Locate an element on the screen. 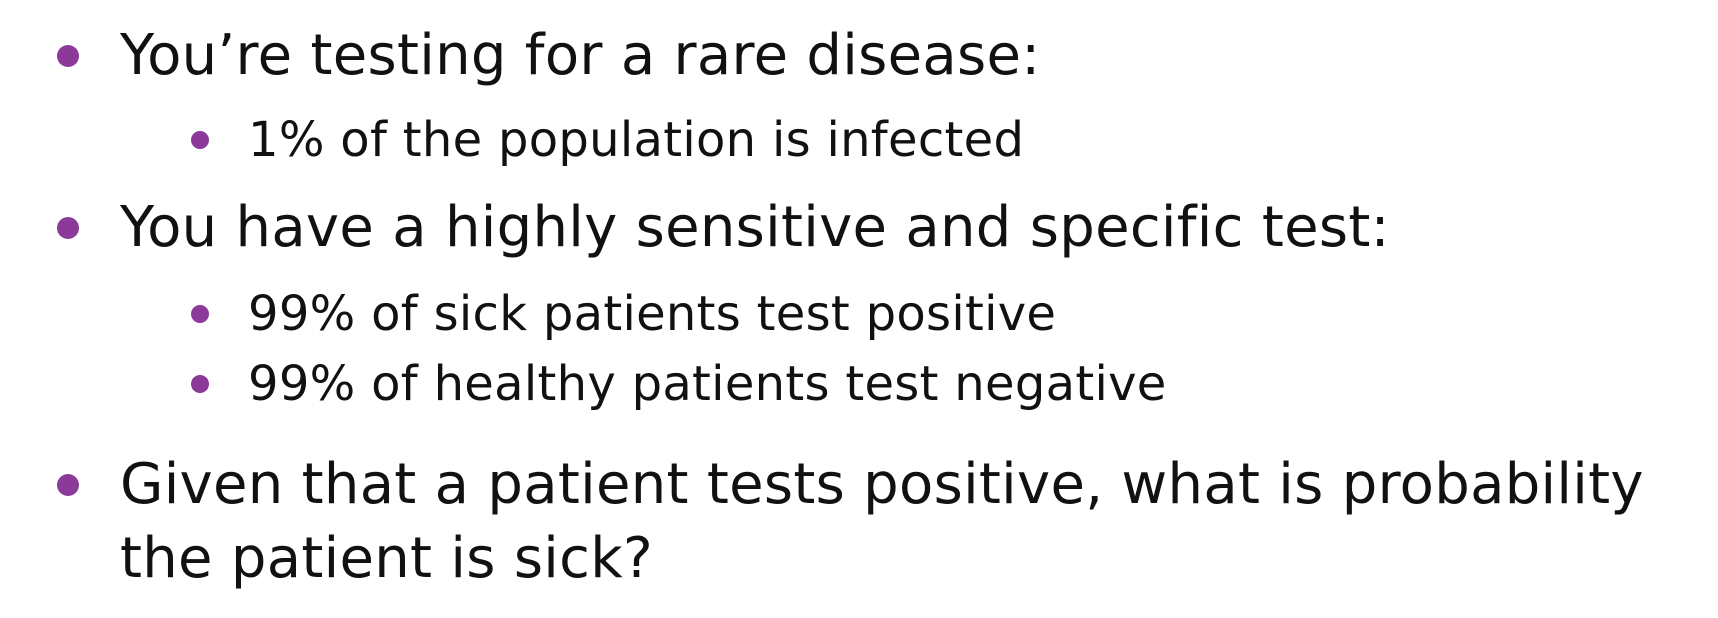 The width and height of the screenshot is (1718, 618). bullet-item: You’re testing for a rare disease: is located at coordinates (549, 55).